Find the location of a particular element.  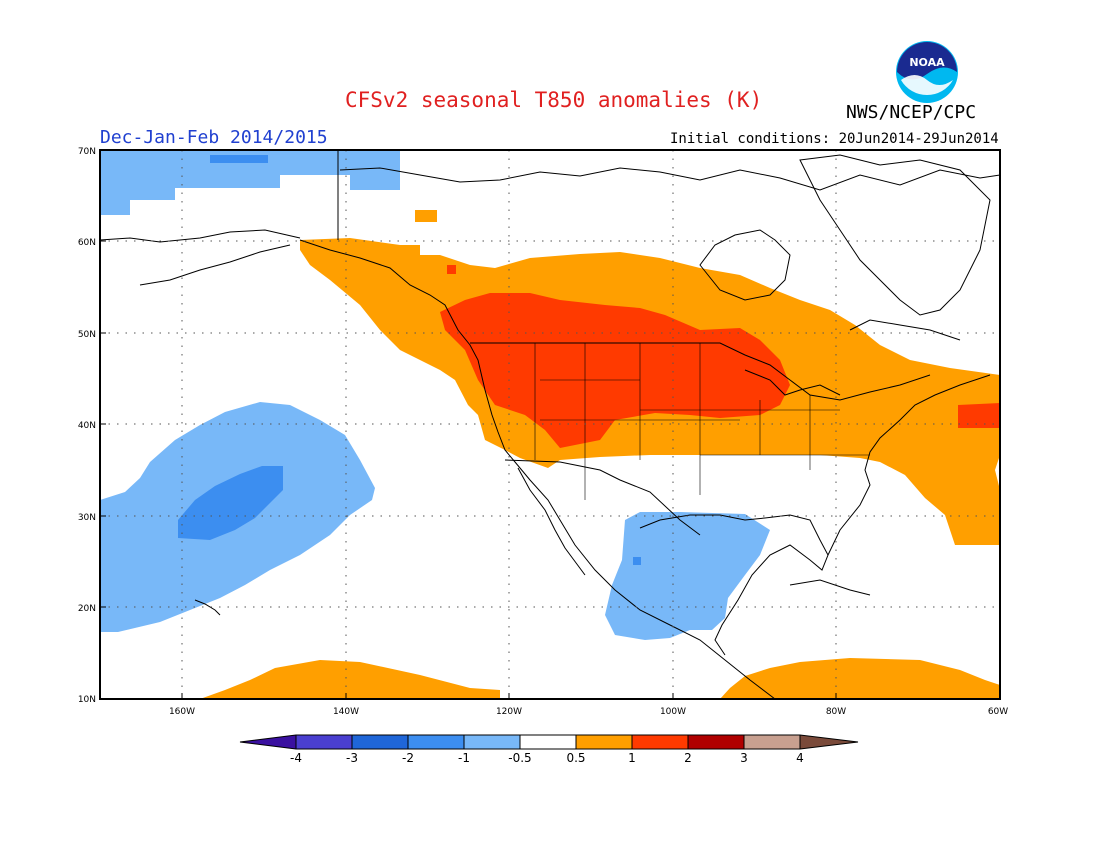

anomaly-region-red-core is located at coordinates (615, 370).